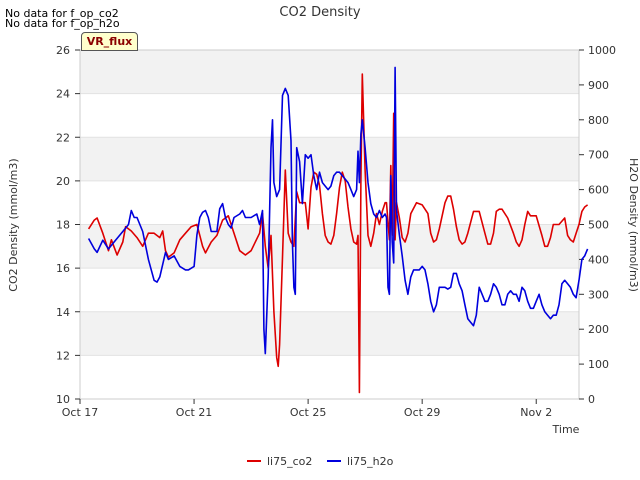 Image resolution: width=640 pixels, height=480 pixels. I want to click on y-tick-label: 14, so click(63, 312).